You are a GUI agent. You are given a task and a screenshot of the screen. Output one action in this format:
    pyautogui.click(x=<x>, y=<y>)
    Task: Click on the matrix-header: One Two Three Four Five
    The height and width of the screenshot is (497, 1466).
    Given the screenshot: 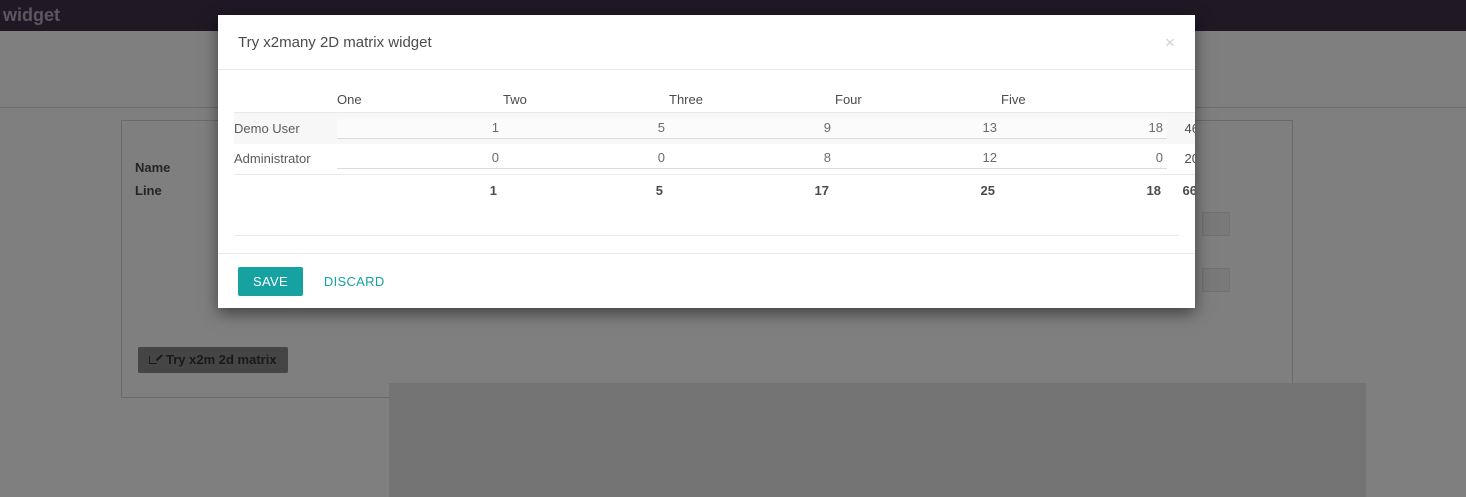 What is the action you would take?
    pyautogui.click(x=714, y=99)
    